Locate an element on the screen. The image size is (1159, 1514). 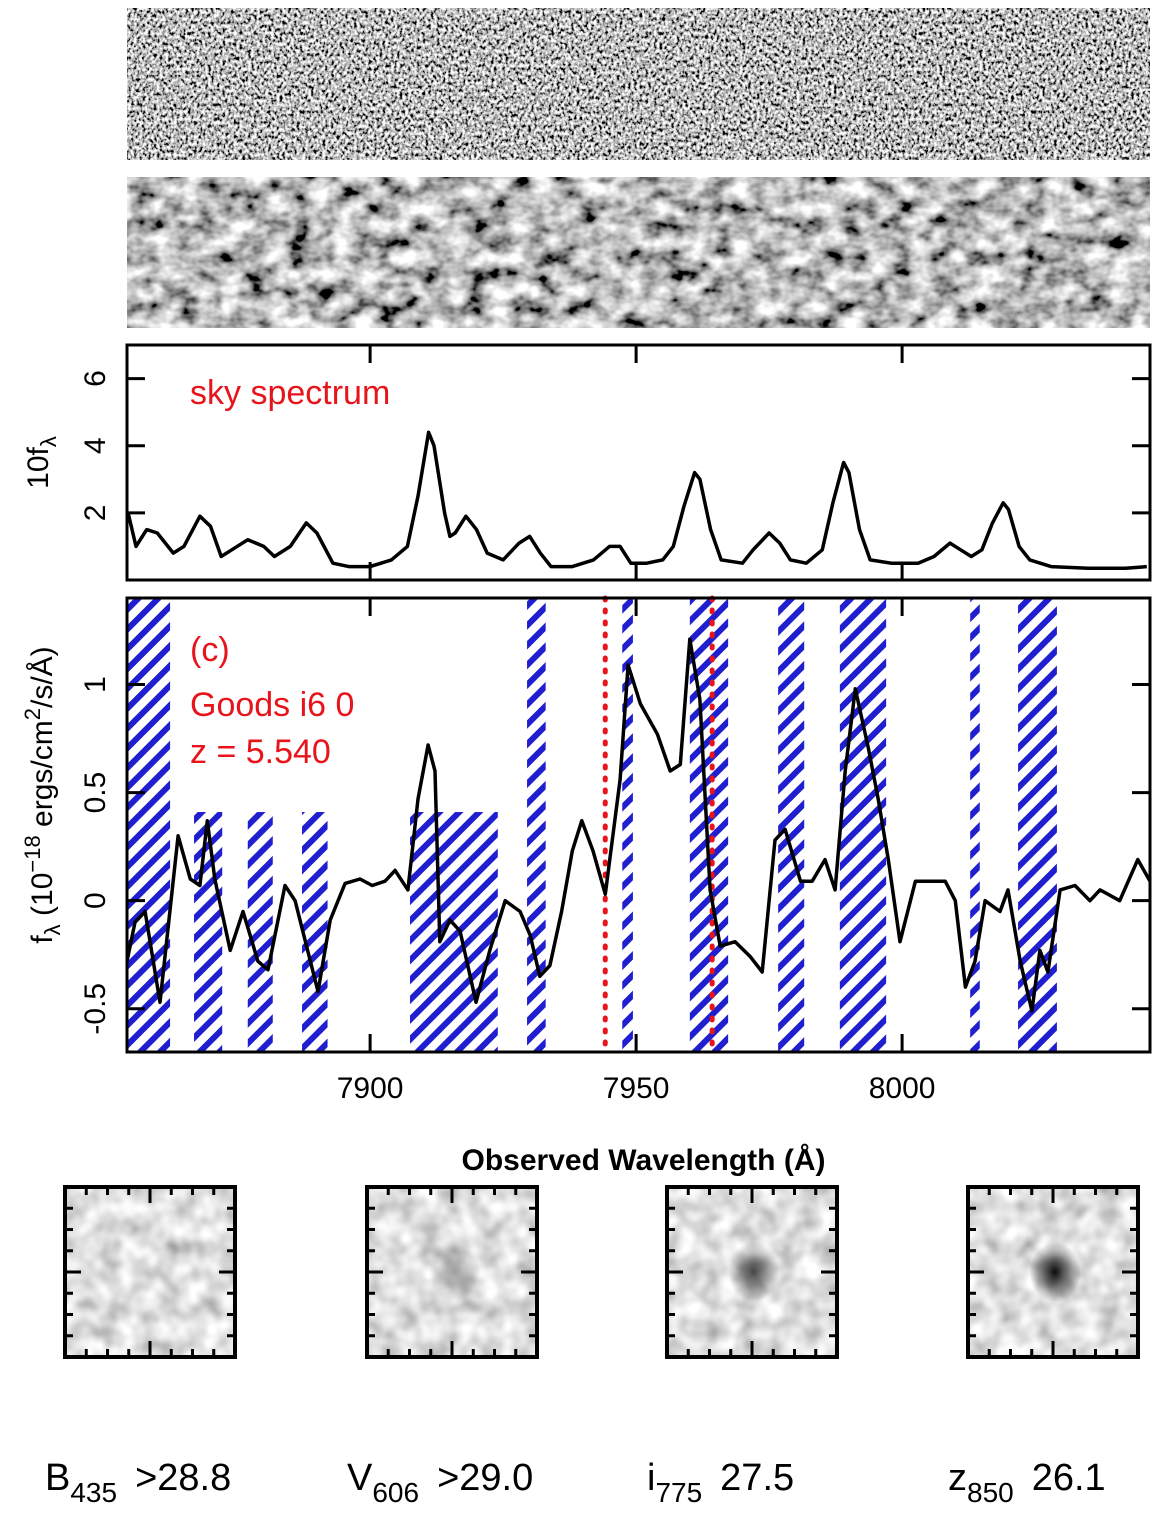
band-name: z is located at coordinates (957, 1478).